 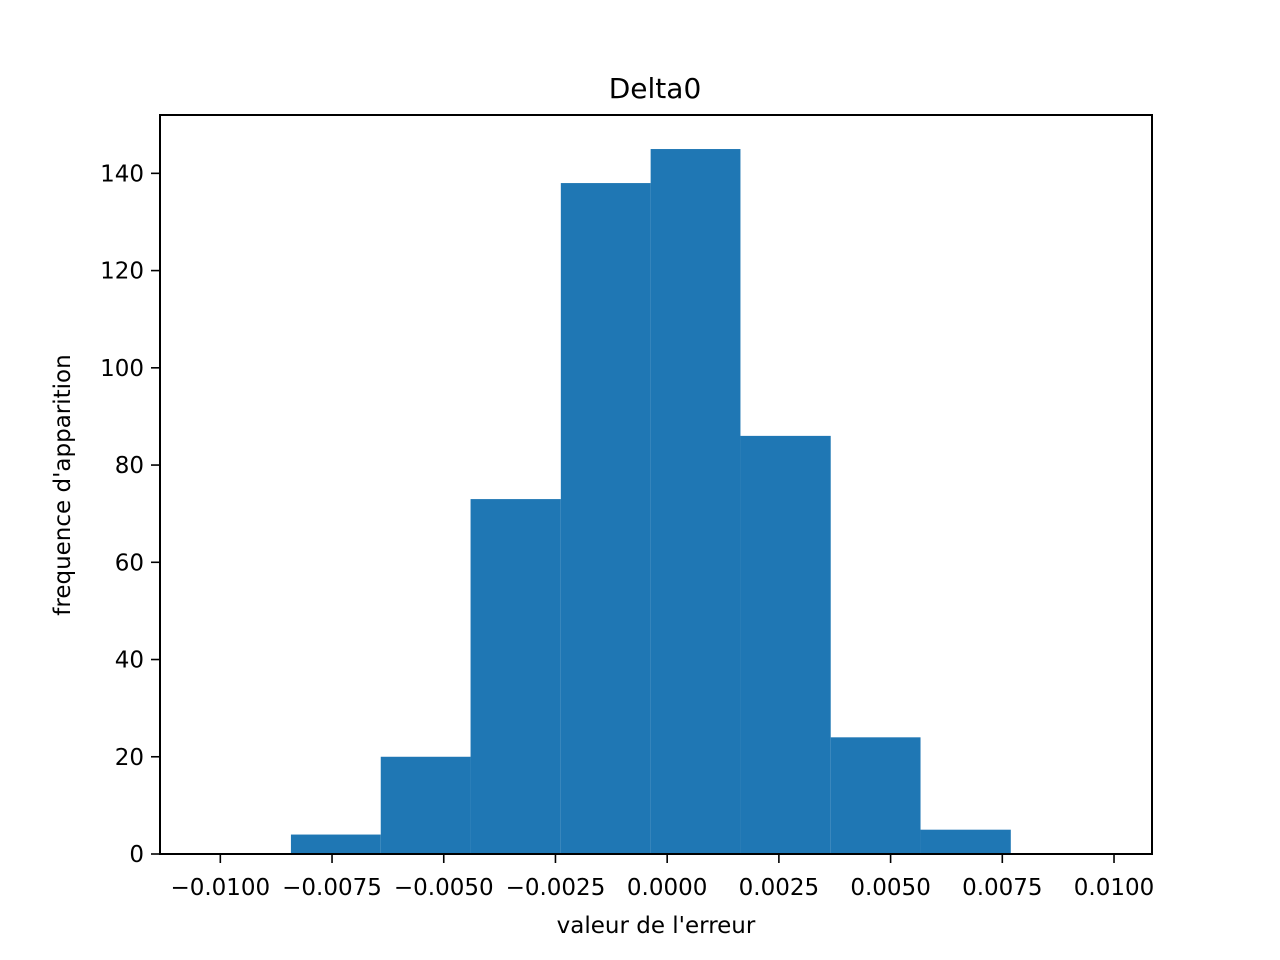 I want to click on y-tick-label: 140, so click(x=122, y=174).